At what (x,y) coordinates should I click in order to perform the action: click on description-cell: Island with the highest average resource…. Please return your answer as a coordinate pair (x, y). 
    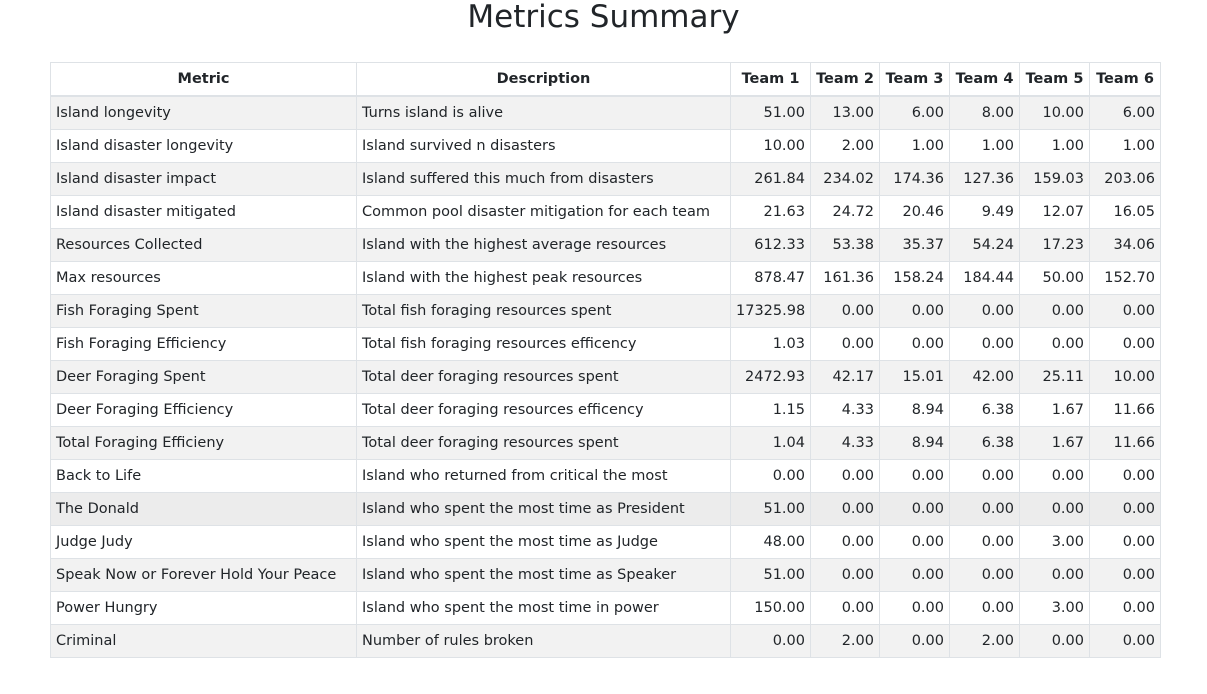
    Looking at the image, I should click on (543, 245).